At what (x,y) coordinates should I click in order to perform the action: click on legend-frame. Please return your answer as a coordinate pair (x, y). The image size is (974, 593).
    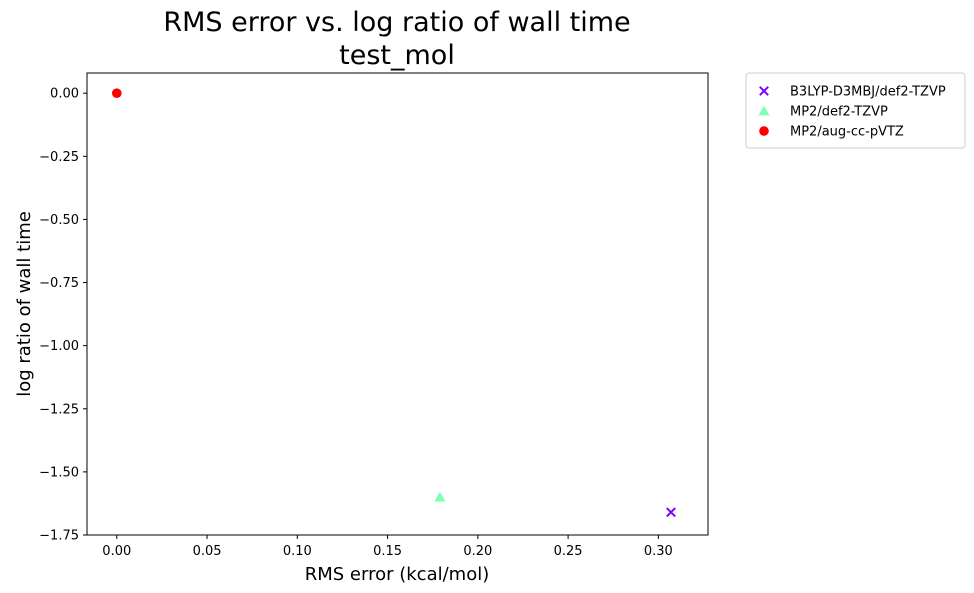
    Looking at the image, I should click on (855, 110).